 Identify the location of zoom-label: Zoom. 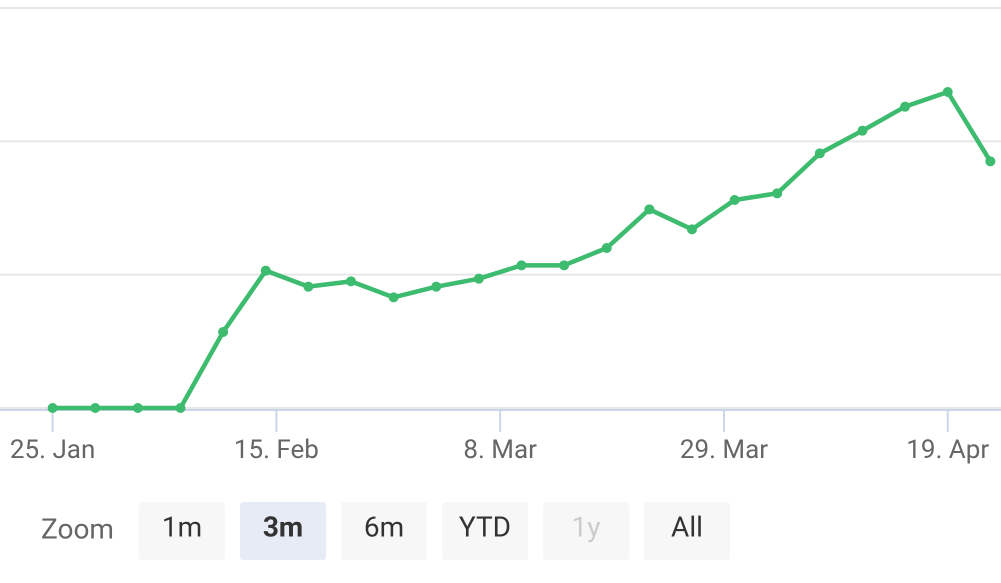
(77, 528).